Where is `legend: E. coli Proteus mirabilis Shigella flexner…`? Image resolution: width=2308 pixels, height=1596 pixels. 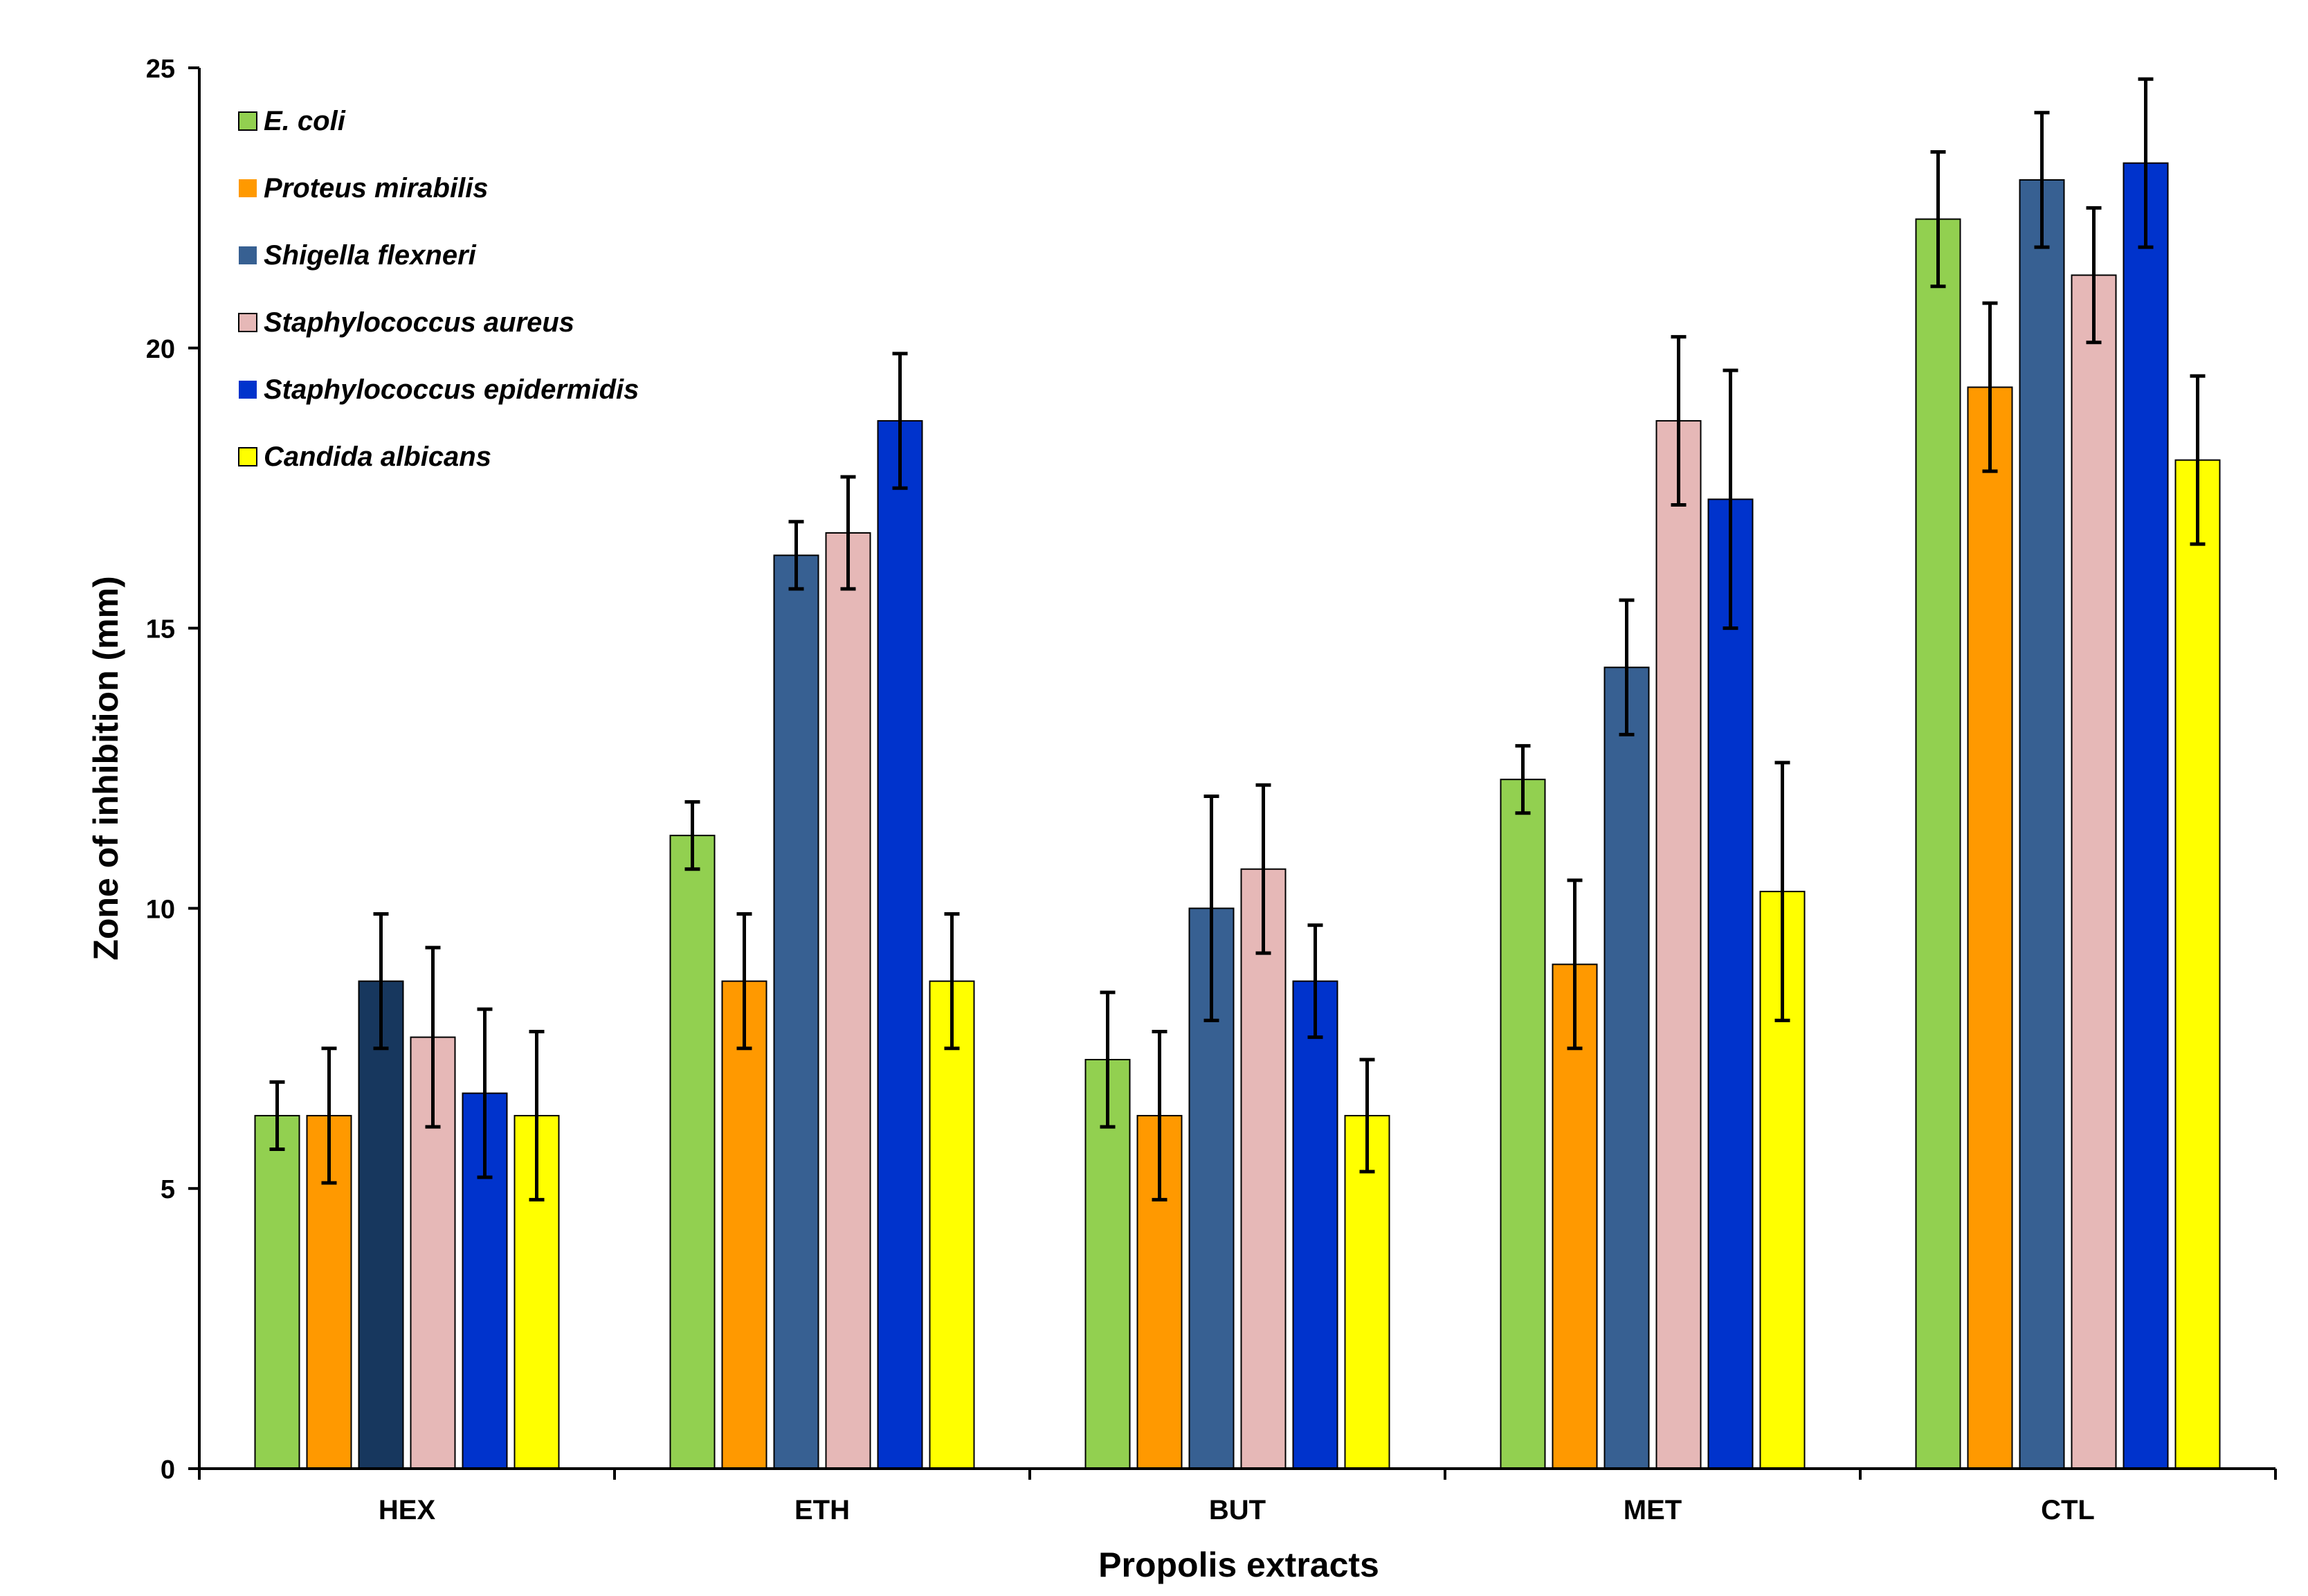
legend: E. coli Proteus mirabilis Shigella flexner… is located at coordinates (438, 289).